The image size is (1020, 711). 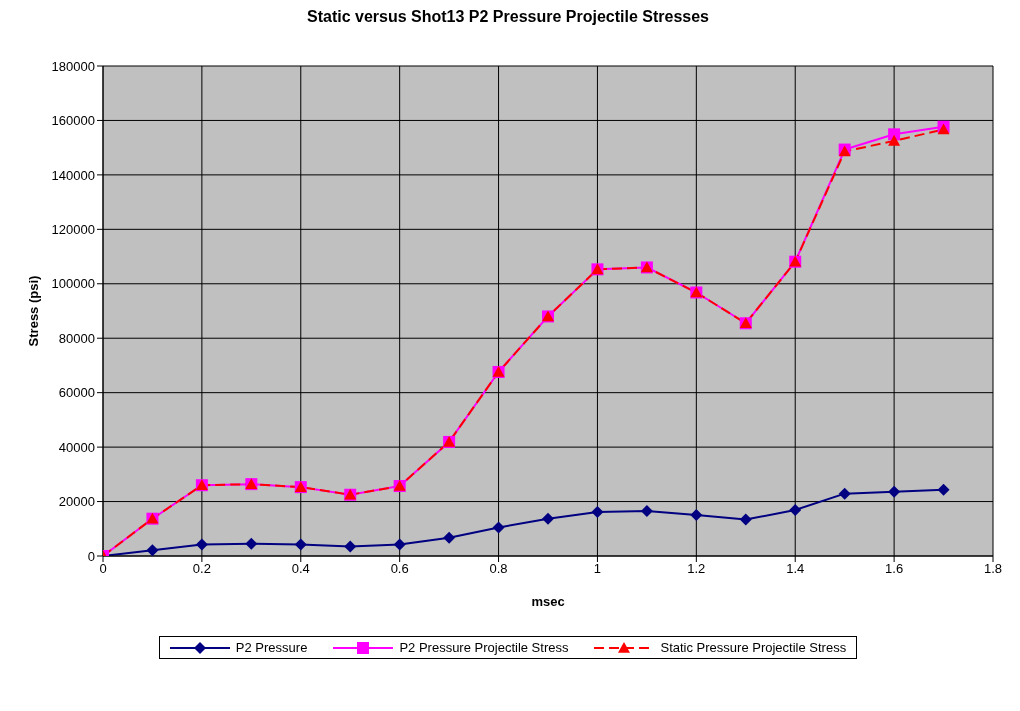 What do you see at coordinates (73, 121) in the screenshot?
I see `y-tick-label: 160000` at bounding box center [73, 121].